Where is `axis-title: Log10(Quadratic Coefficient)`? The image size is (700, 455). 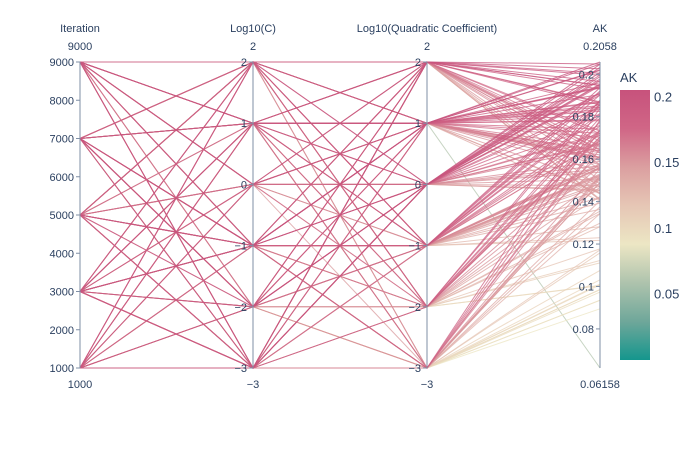
axis-title: Log10(Quadratic Coefficient) is located at coordinates (427, 29).